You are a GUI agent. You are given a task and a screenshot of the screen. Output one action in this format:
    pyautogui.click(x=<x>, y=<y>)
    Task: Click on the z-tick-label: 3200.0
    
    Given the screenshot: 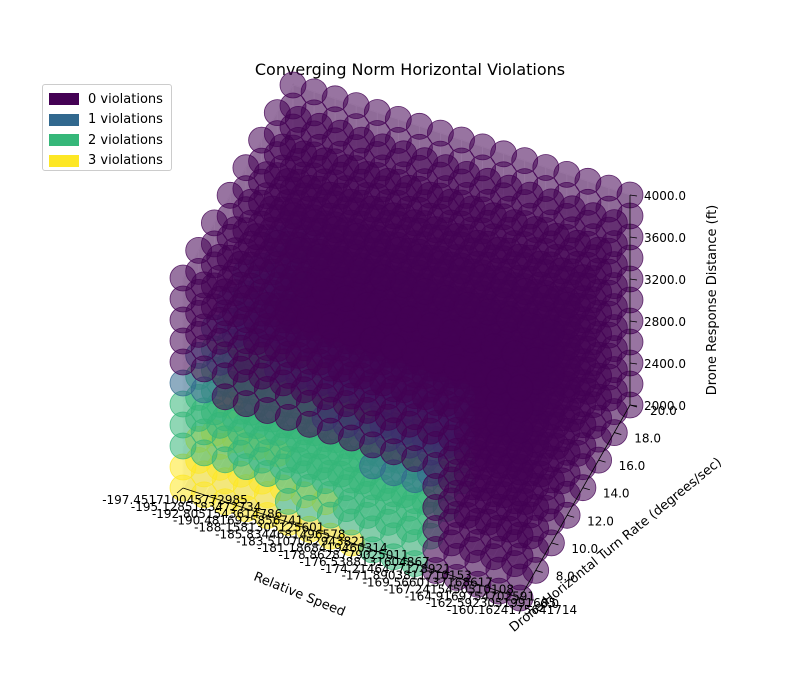 What is the action you would take?
    pyautogui.click(x=665, y=280)
    